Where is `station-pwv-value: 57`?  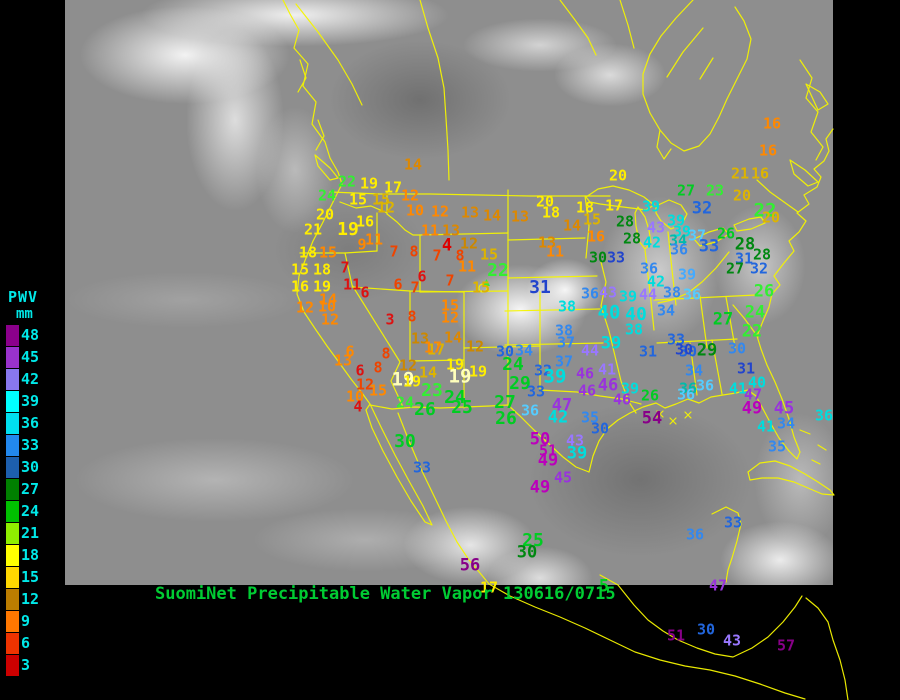 station-pwv-value: 57 is located at coordinates (786, 645).